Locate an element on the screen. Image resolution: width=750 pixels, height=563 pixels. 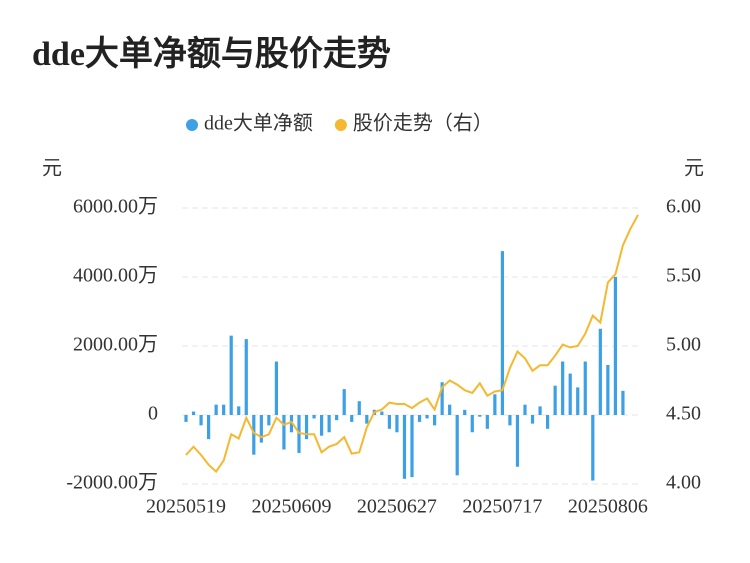
y-tick-label: -2000.00万 is located at coordinates (112, 483).